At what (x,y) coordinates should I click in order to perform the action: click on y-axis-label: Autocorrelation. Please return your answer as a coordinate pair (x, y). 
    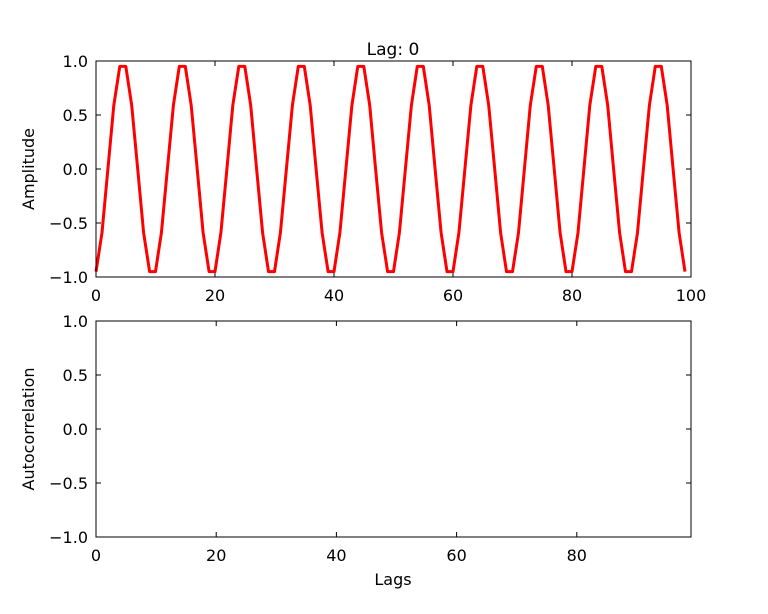
    Looking at the image, I should click on (28, 429).